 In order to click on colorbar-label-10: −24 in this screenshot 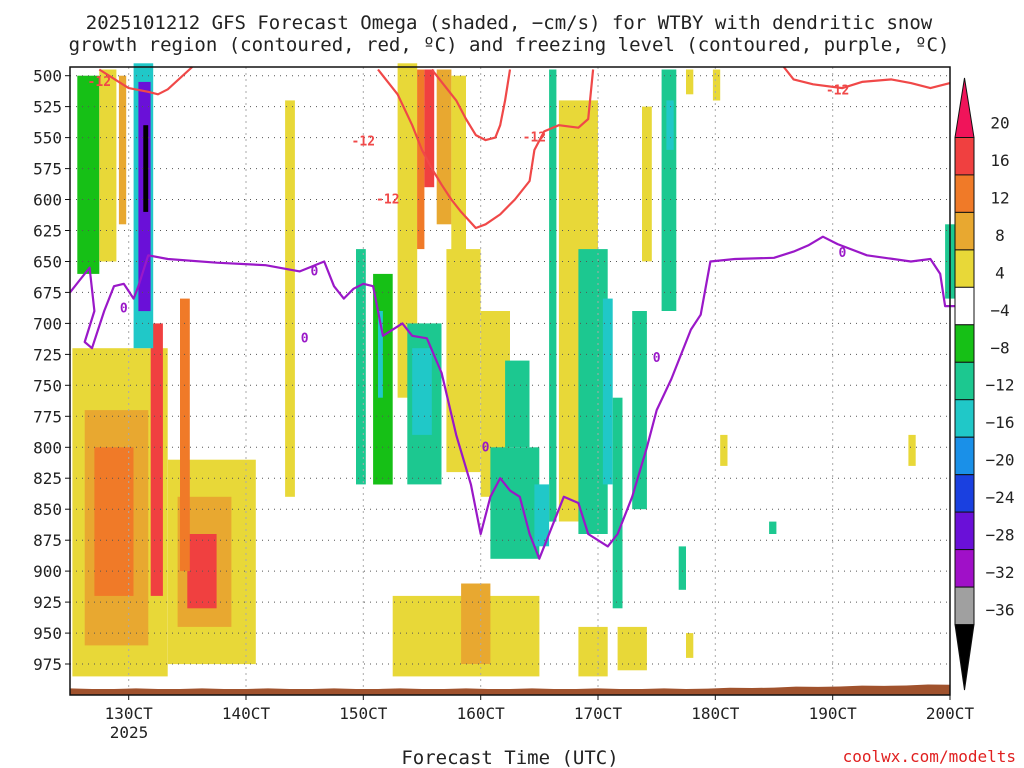, I will do `click(1000, 497)`.